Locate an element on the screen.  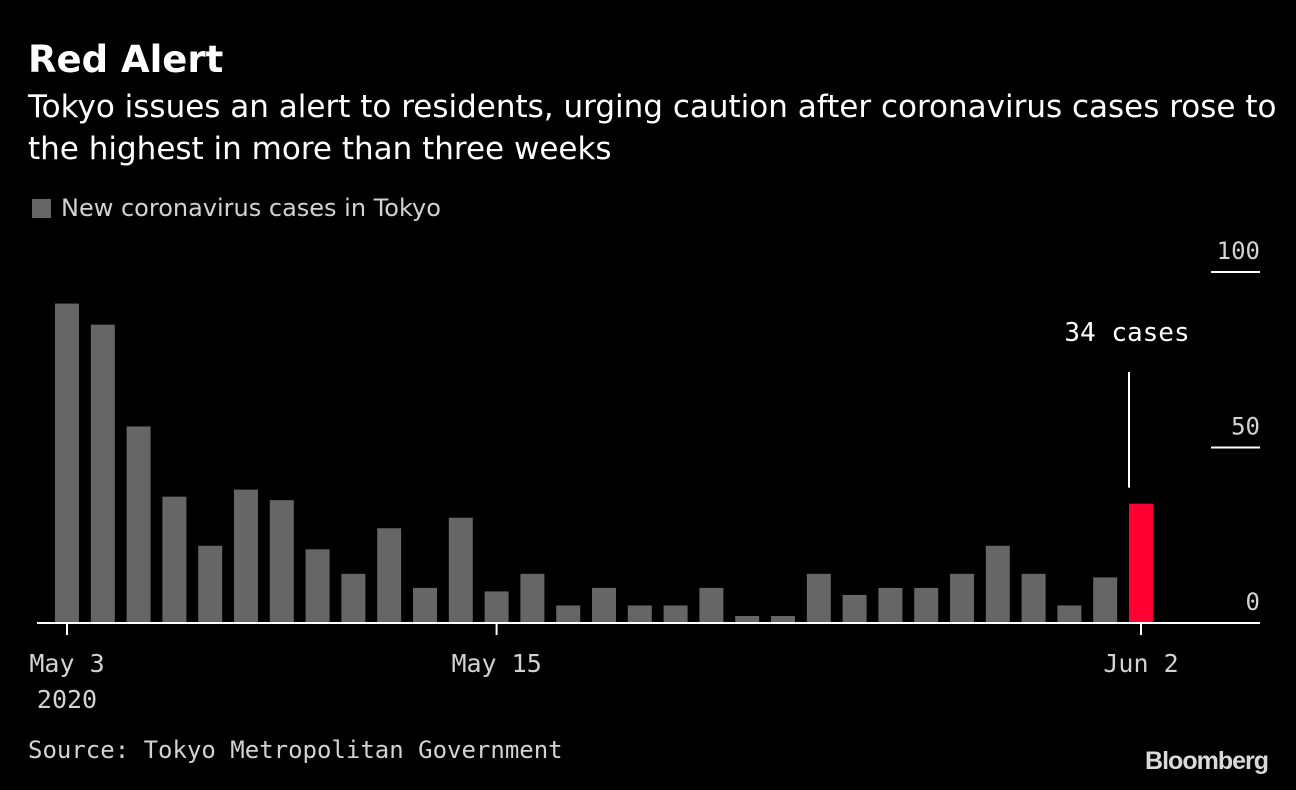
y-tick-label-50: 50 is located at coordinates (1245, 427).